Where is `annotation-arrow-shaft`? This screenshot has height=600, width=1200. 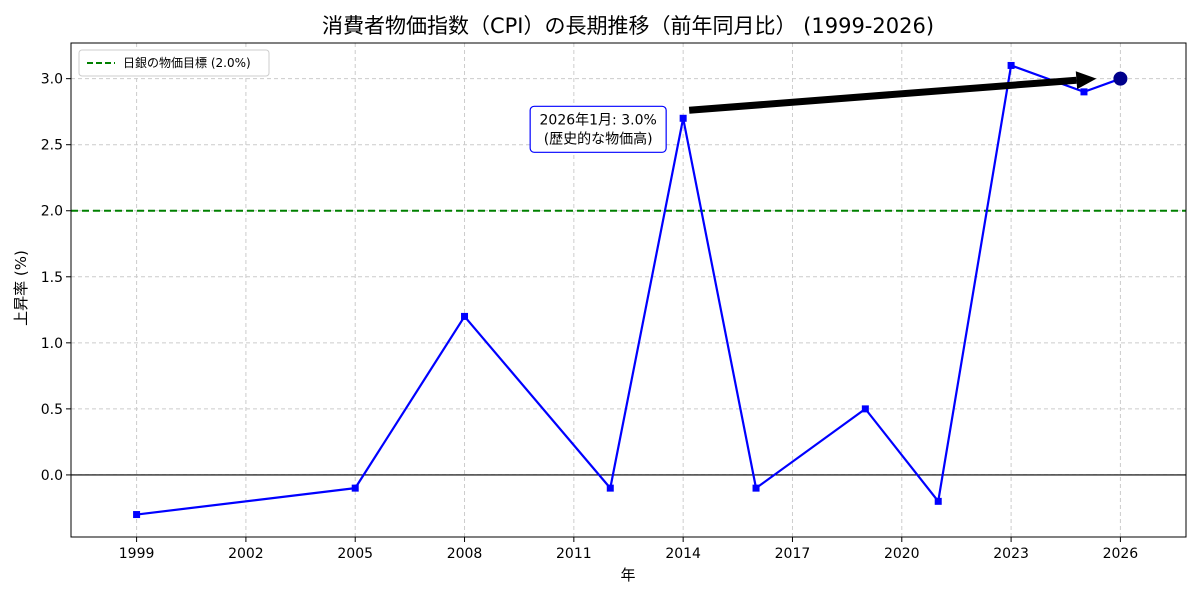 annotation-arrow-shaft is located at coordinates (882, 95).